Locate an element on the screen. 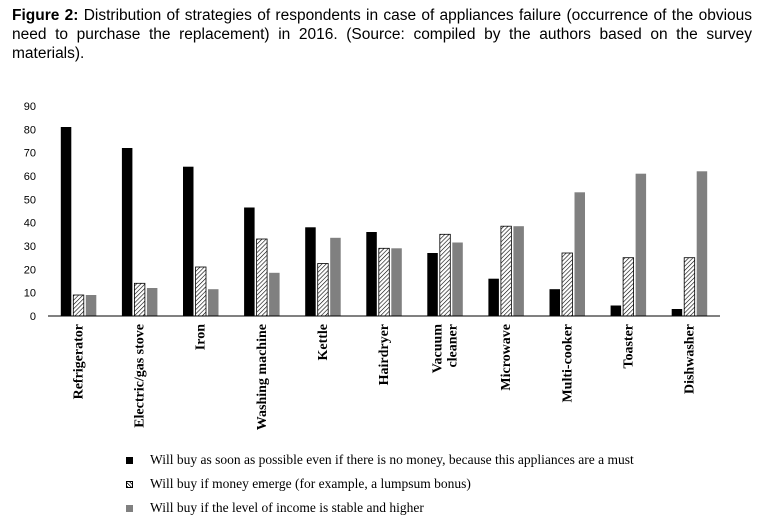 This screenshot has width=762, height=529. category-label: cleaner is located at coordinates (453, 346).